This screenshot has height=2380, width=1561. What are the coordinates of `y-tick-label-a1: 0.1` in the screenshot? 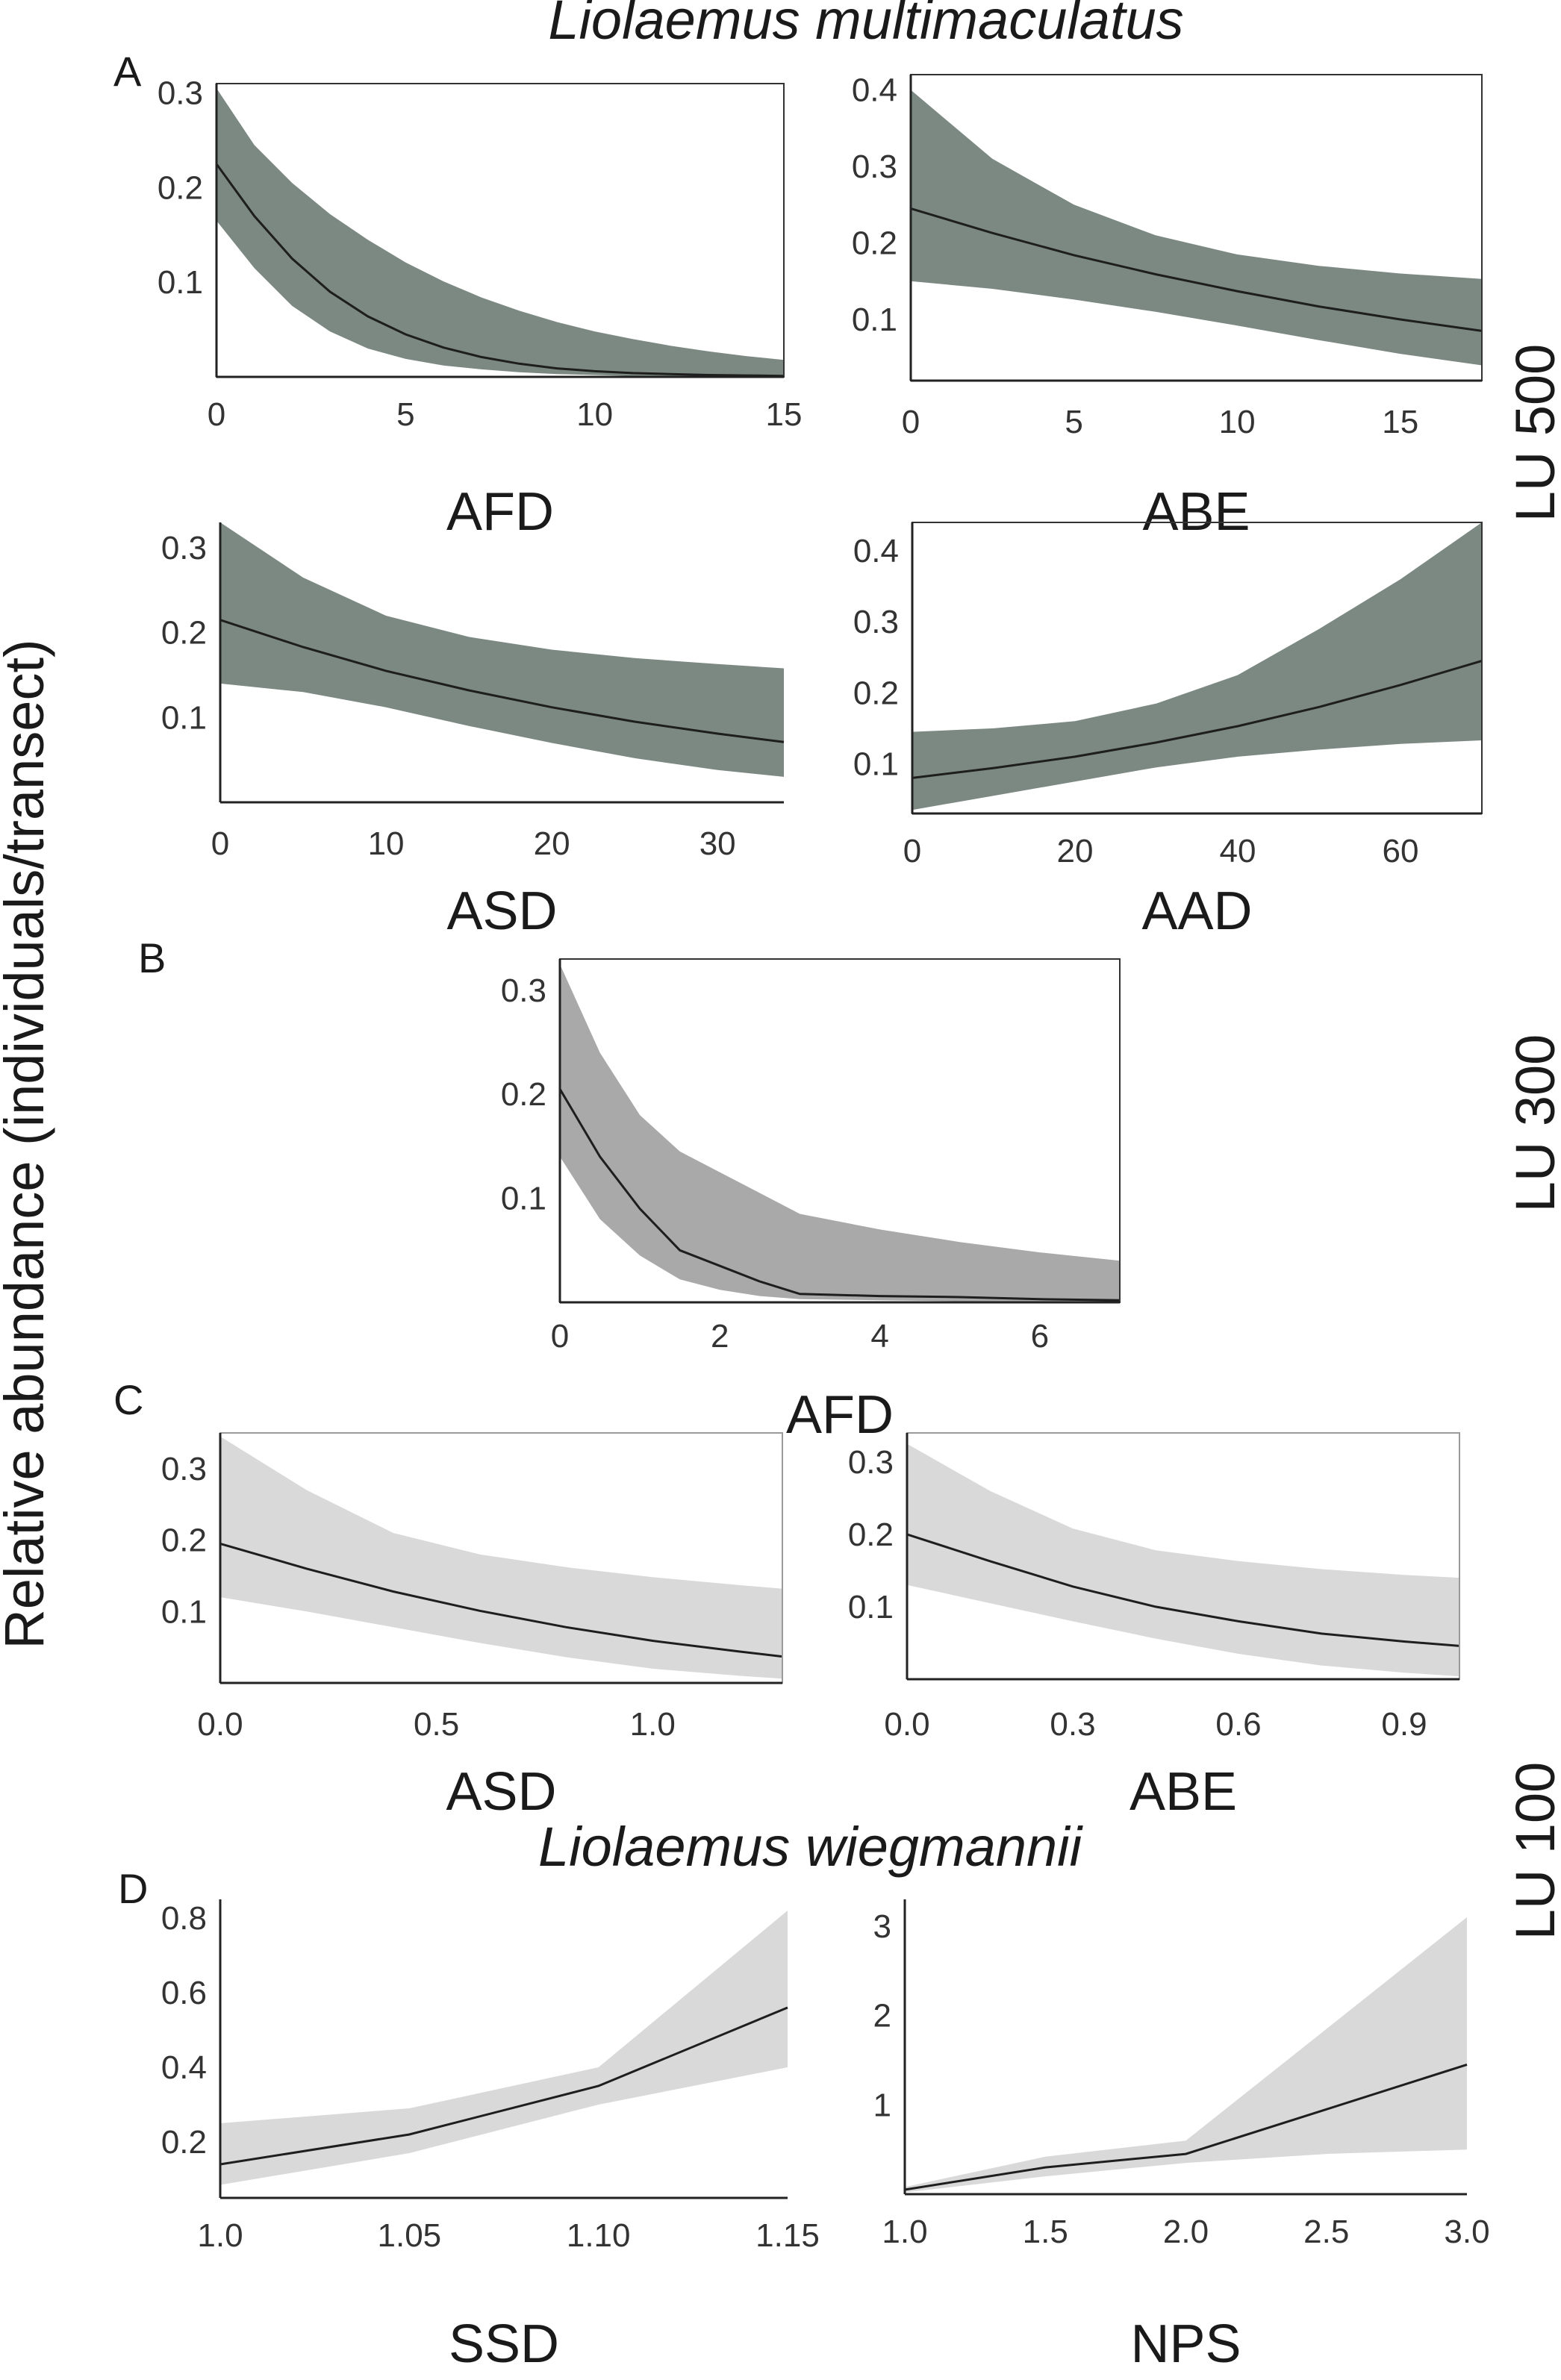 It's located at (180, 282).